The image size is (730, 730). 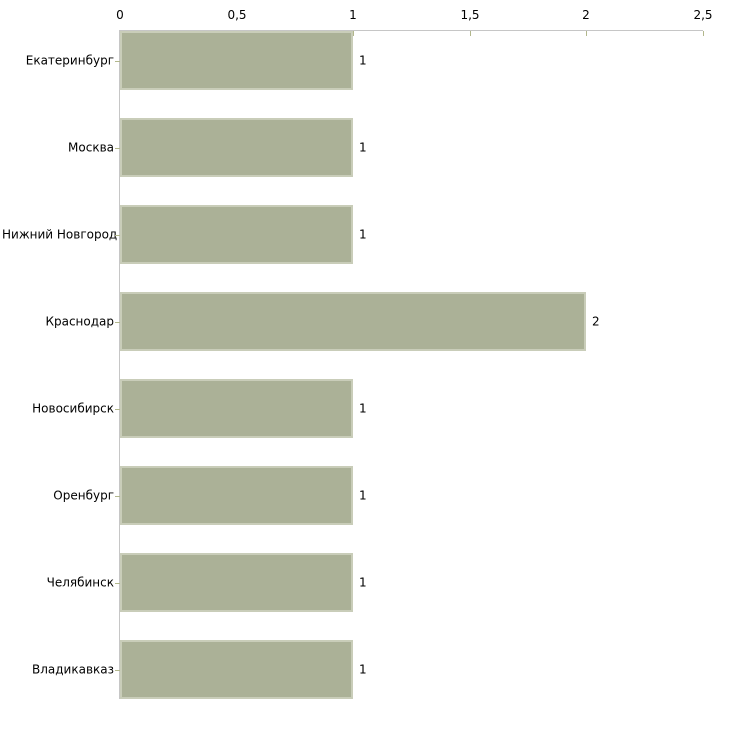 What do you see at coordinates (80, 582) in the screenshot?
I see `category-label: Челябинск` at bounding box center [80, 582].